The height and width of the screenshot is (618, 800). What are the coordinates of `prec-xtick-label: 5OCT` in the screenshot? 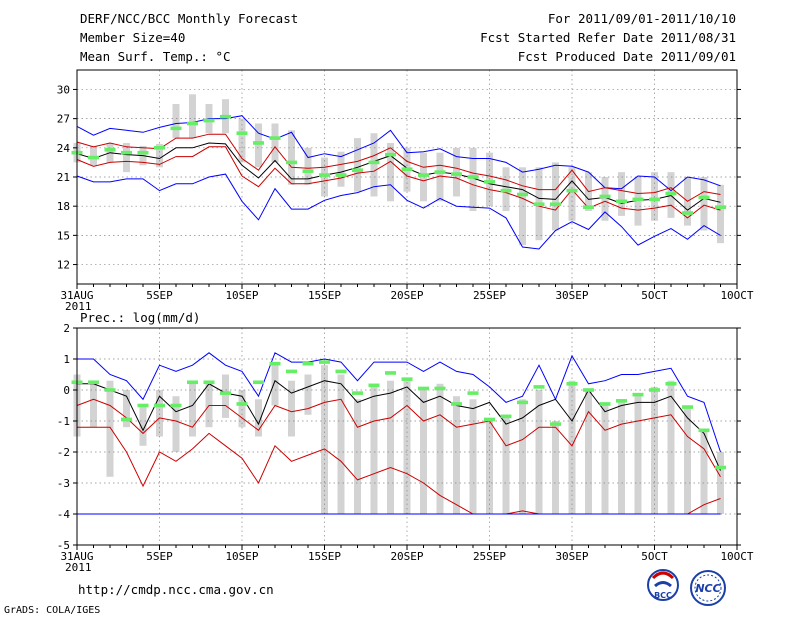 It's located at (654, 556).